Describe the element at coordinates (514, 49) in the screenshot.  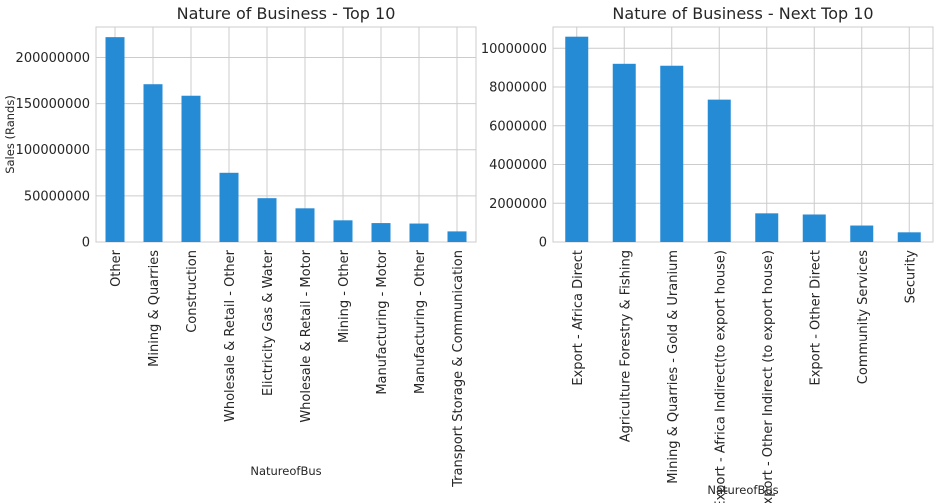
I see `y-tick-label: 10000000` at that location.